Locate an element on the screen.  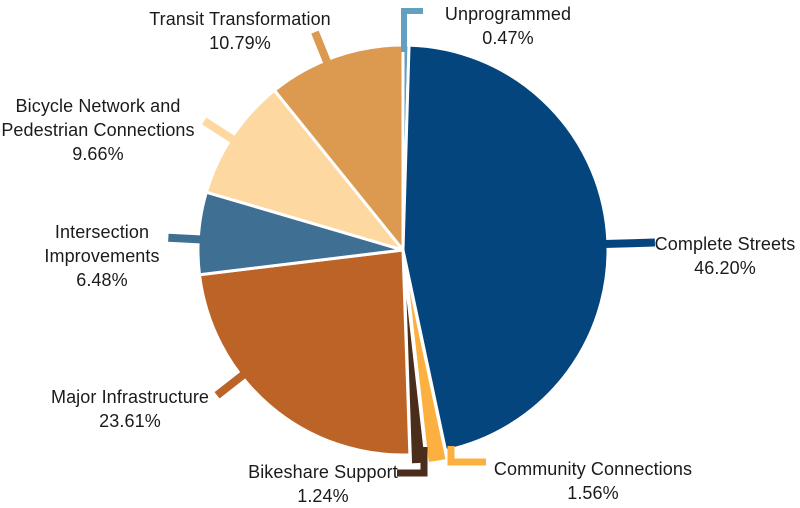
slice-label-text: Unprogrammed is located at coordinates (508, 14).